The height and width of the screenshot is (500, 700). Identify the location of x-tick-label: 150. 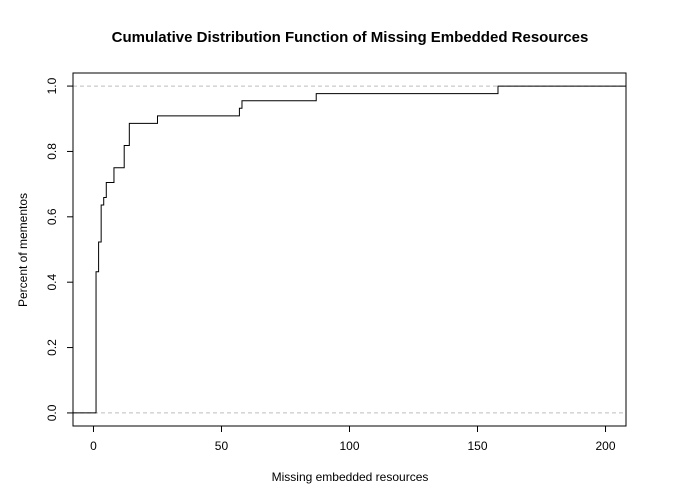
(477, 446).